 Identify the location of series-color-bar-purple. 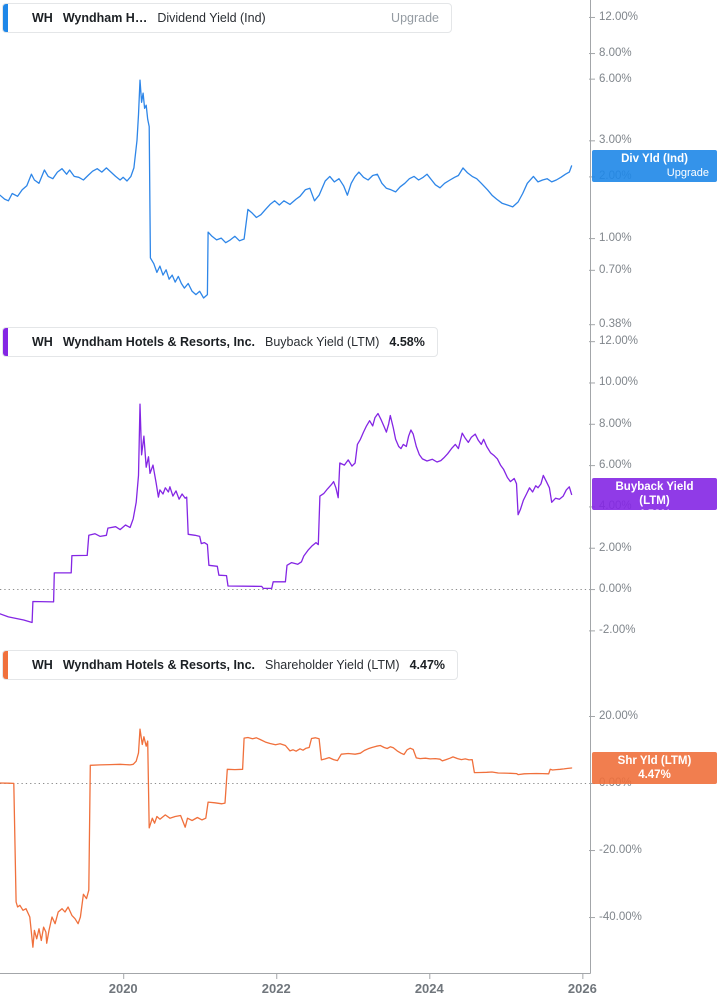
(5, 342).